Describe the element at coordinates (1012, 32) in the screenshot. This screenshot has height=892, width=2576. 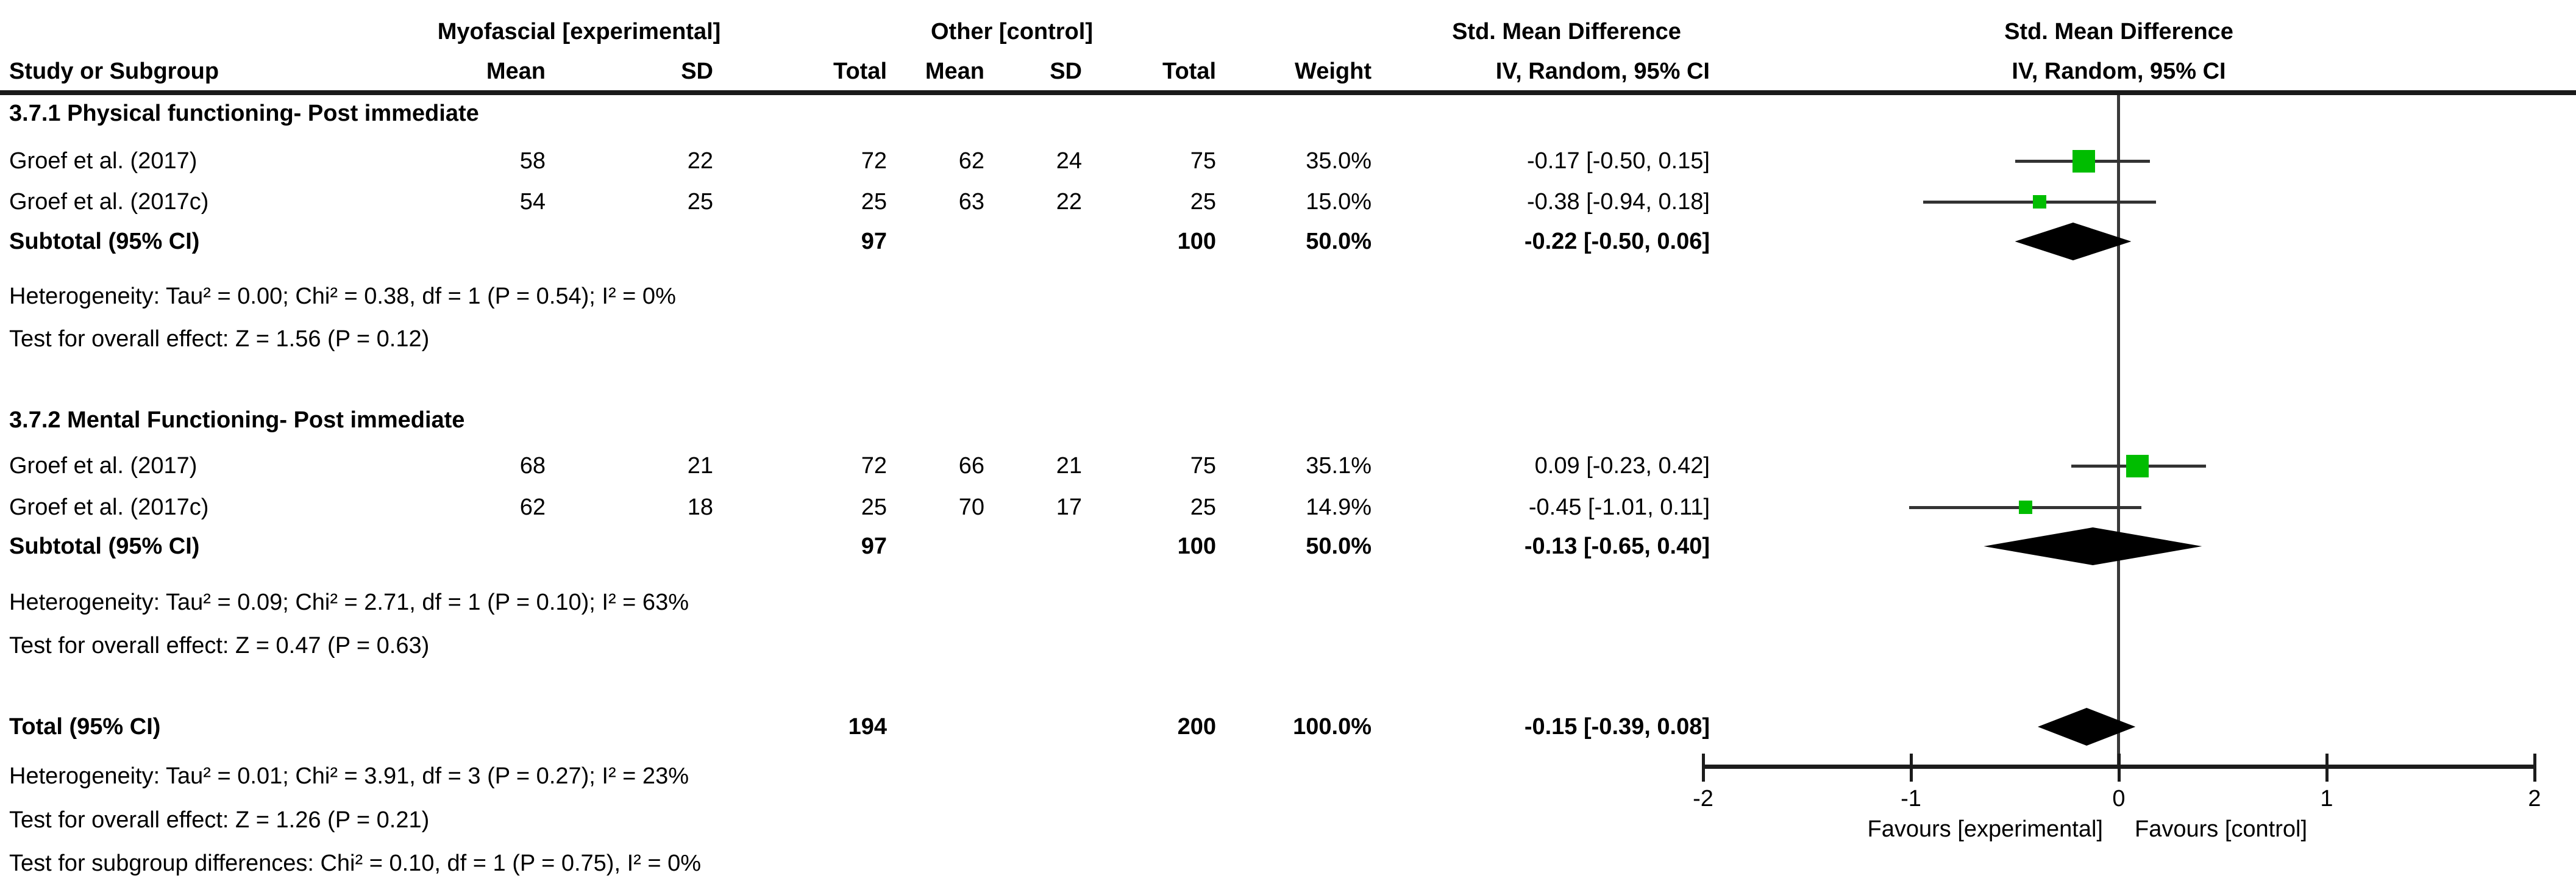
I see `group-header-control: Other [control]` at that location.